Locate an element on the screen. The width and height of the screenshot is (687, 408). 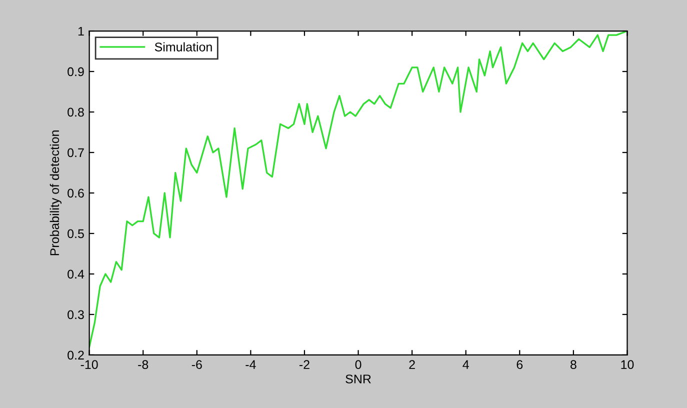
y-tick-label: 1 is located at coordinates (81, 31).